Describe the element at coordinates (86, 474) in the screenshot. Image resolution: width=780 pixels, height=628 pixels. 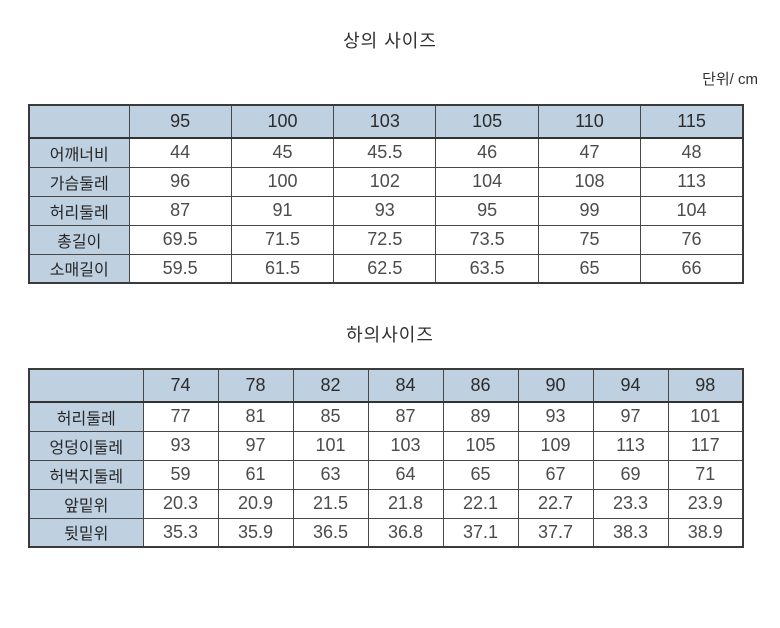
I see `measurement-row-label: 허벅지둘레` at that location.